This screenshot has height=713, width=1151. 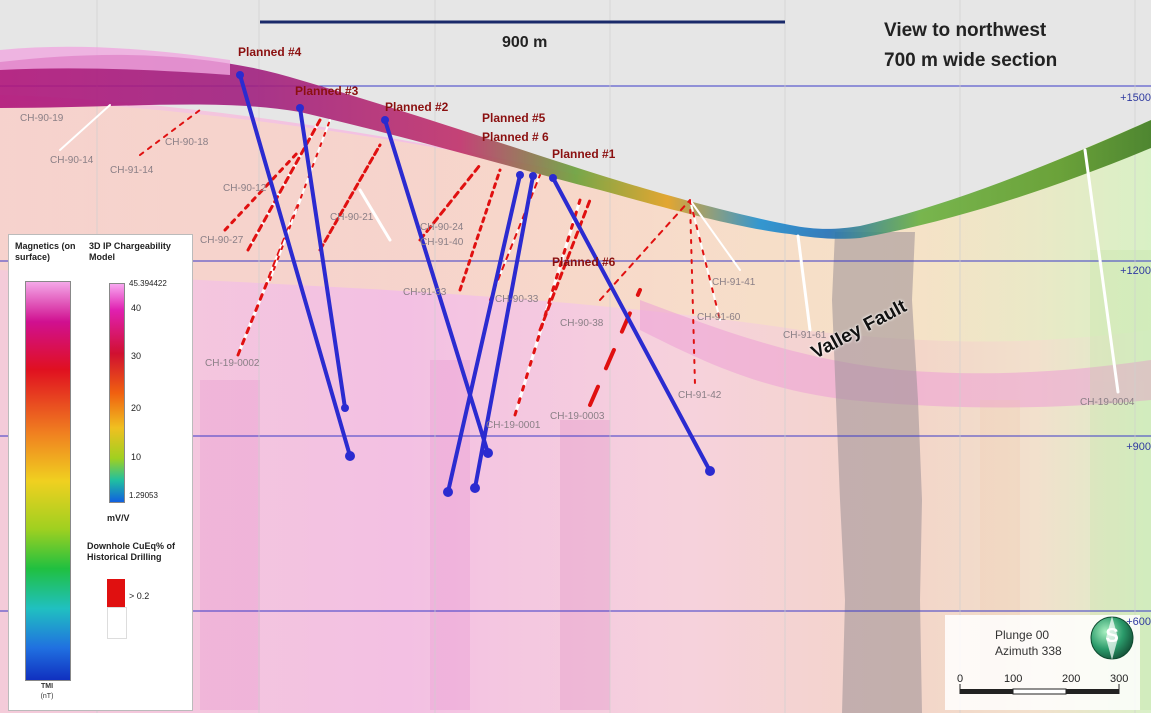 I want to click on hole-label: CH-91-60, so click(x=719, y=317).